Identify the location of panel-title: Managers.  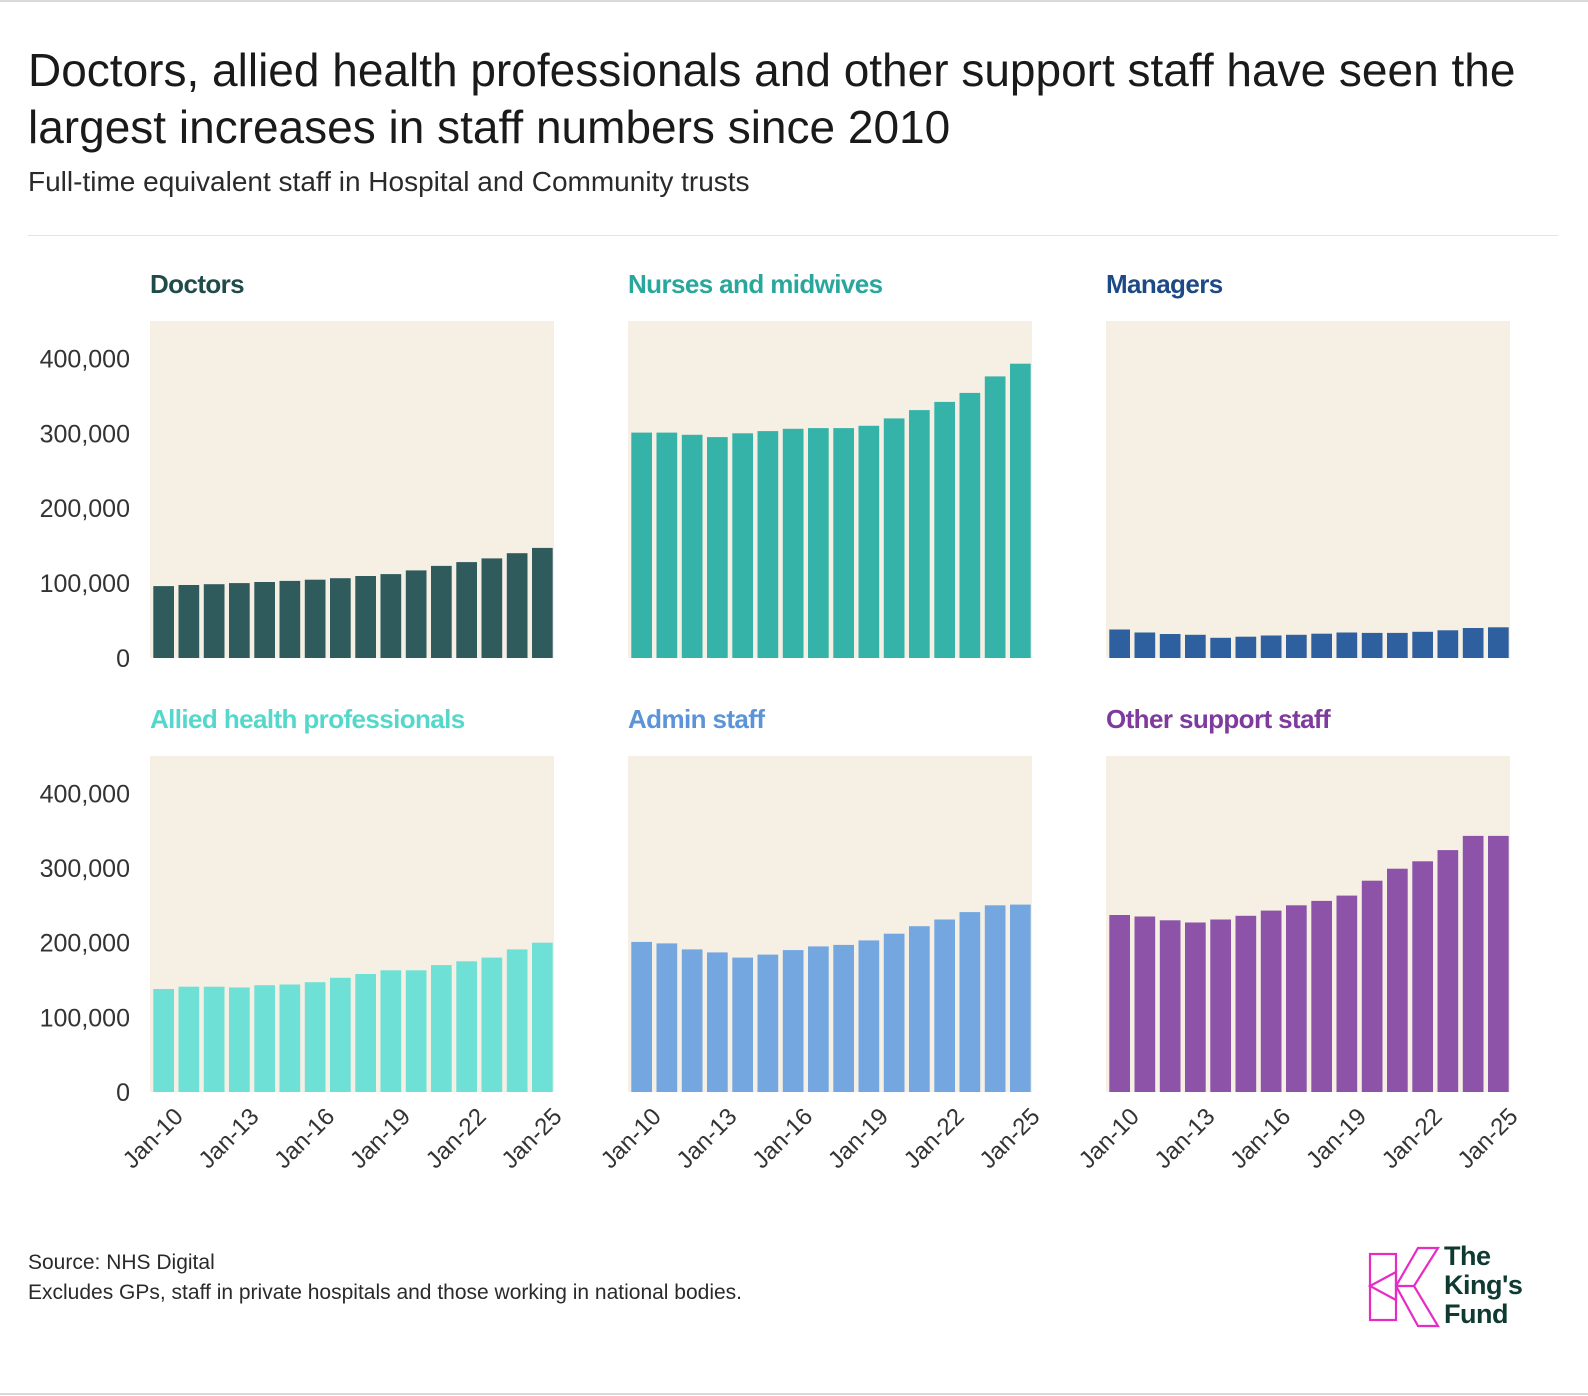
(1164, 284).